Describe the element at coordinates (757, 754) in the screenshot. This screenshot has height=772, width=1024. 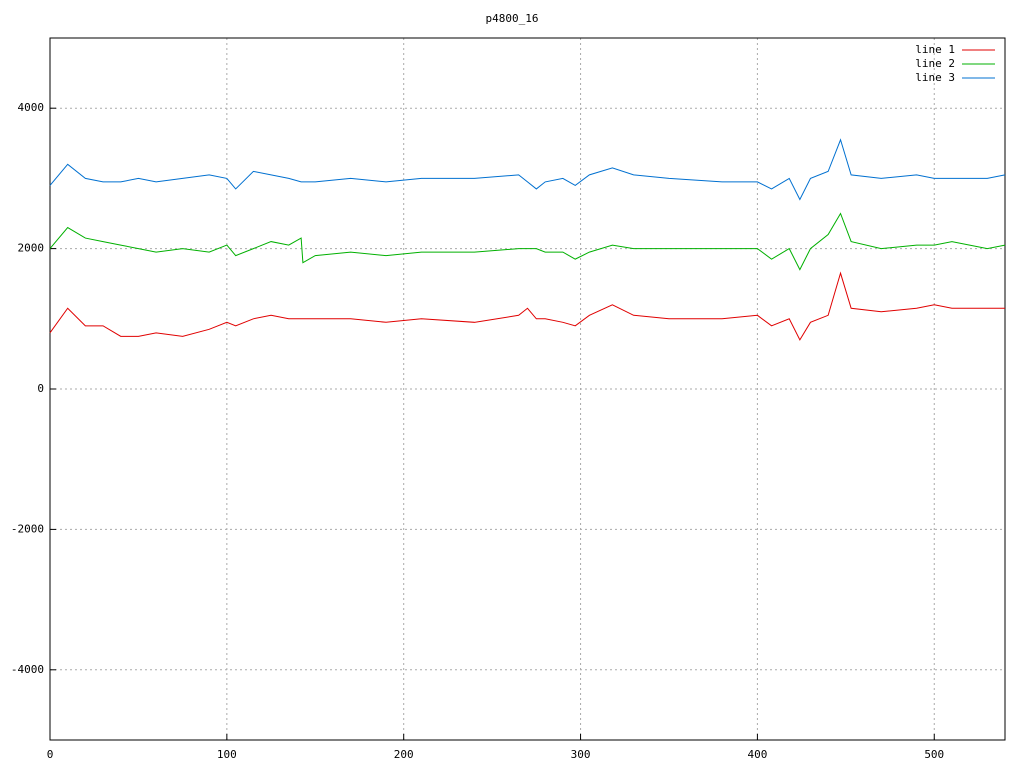
I see `x-tick-label: 400` at that location.